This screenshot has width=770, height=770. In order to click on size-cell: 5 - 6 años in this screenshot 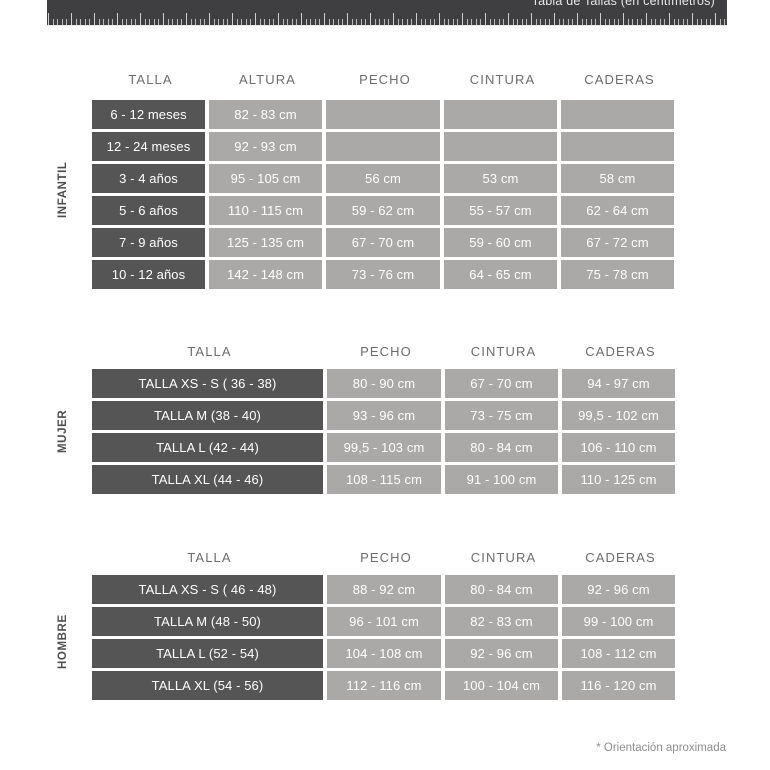, I will do `click(148, 210)`.